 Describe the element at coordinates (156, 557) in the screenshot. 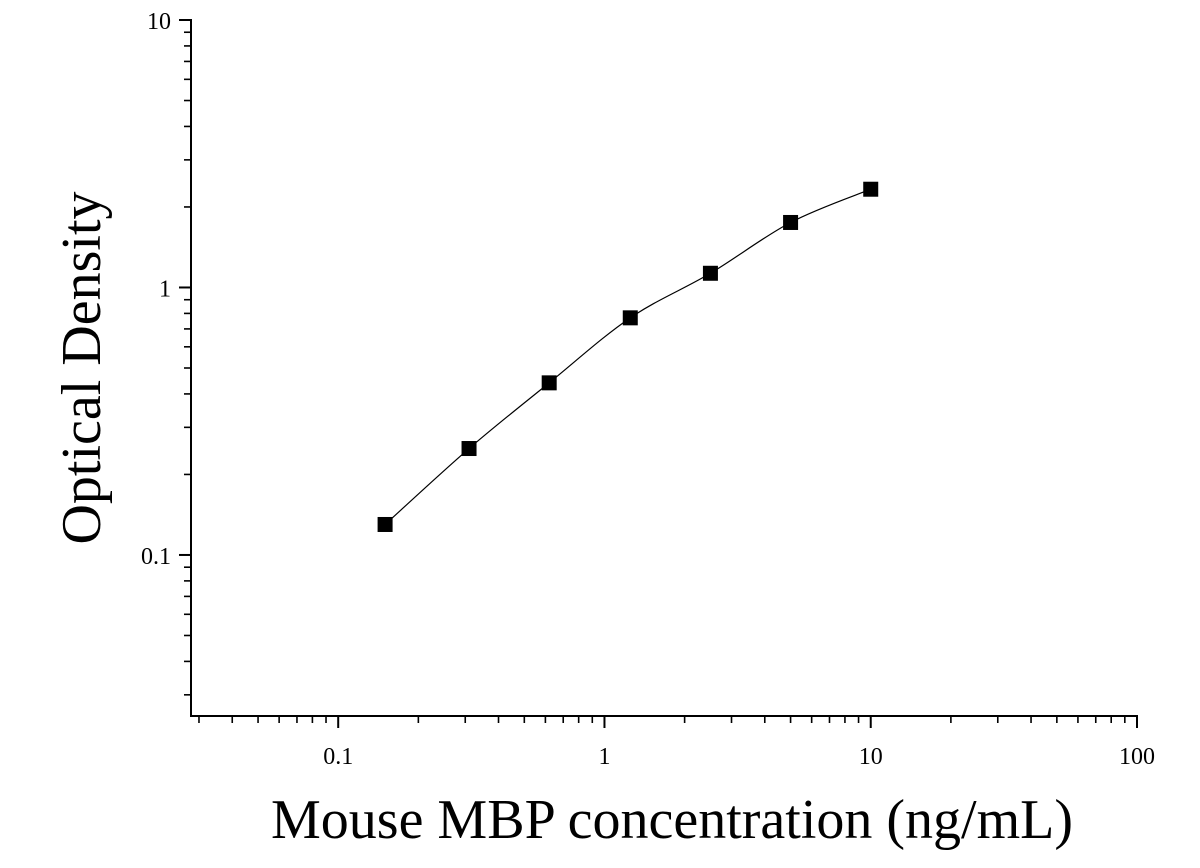

I see `y-tick-label: 0.1` at that location.